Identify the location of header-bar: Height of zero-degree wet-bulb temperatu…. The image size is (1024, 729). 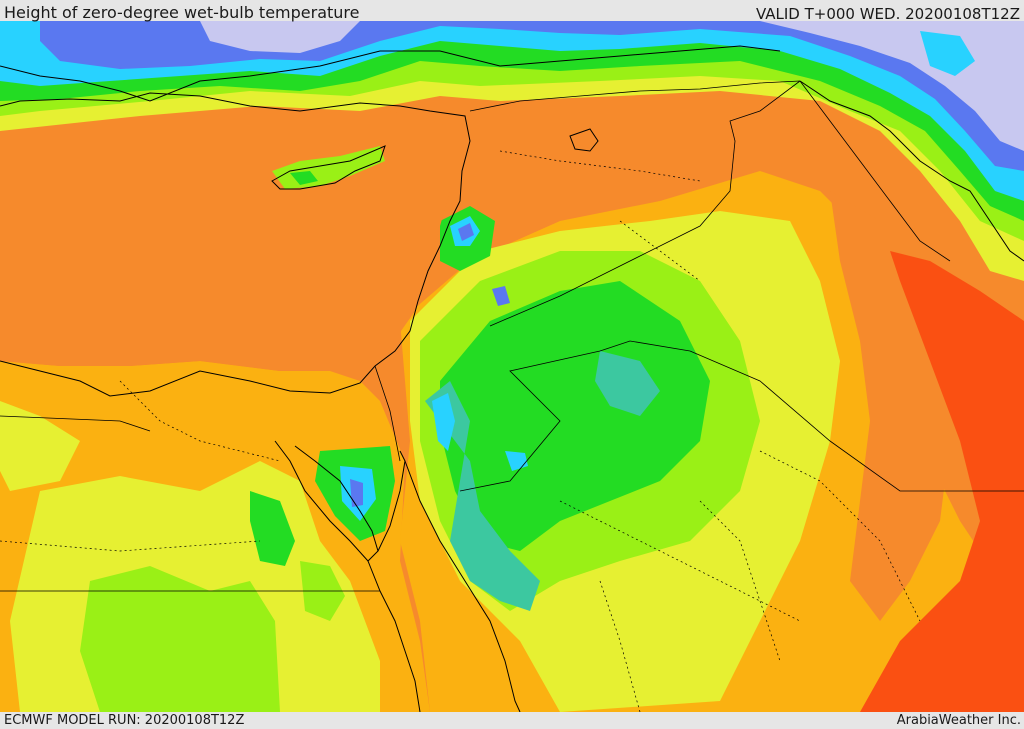
(512, 11).